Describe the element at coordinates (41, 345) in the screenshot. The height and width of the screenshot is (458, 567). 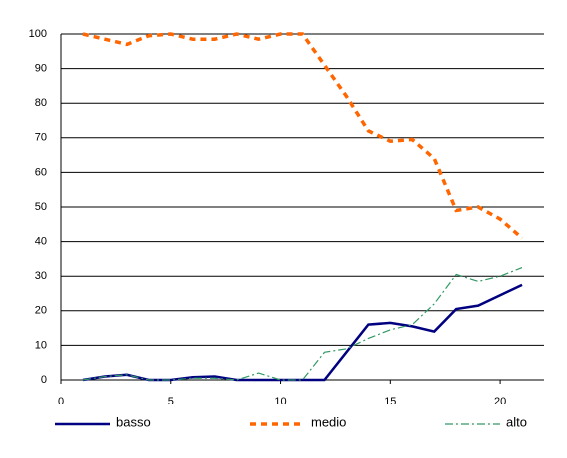
I see `y-tick-label: 10` at that location.